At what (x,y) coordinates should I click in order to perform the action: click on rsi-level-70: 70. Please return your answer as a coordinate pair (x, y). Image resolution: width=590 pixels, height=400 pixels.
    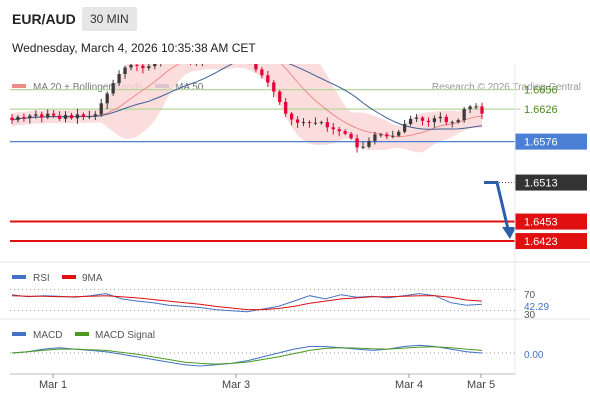
    Looking at the image, I should click on (530, 295).